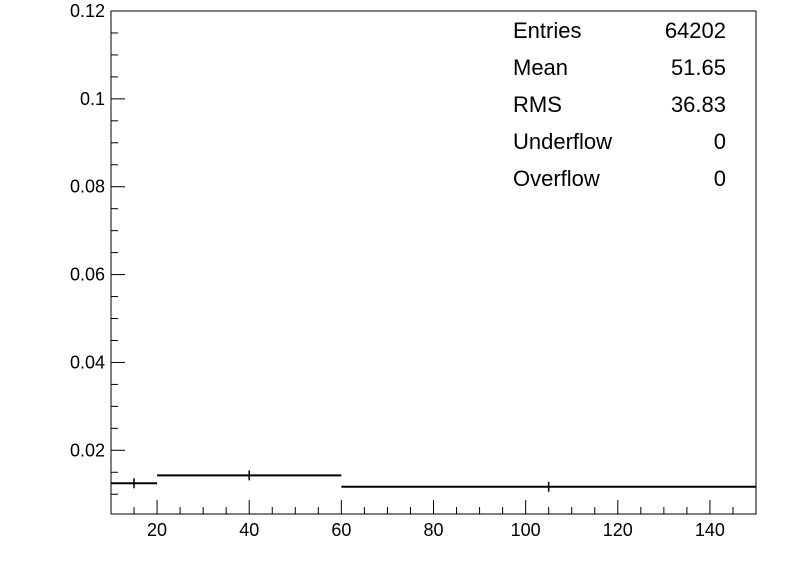  Describe the element at coordinates (433, 530) in the screenshot. I see `x-tick-label: 80` at that location.